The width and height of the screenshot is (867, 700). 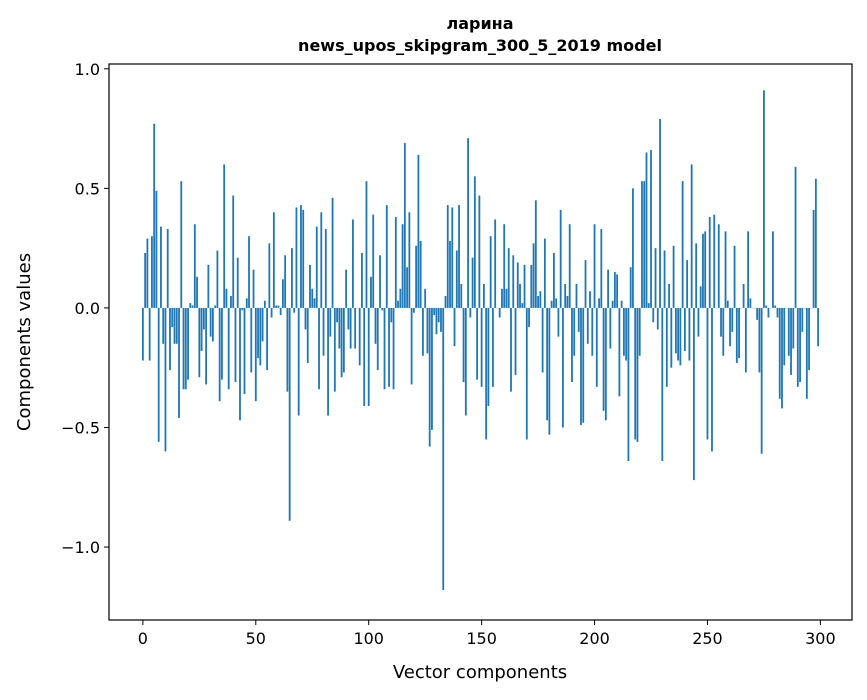 I want to click on chart-subtitle: news_upos_skipgram_300_5_2019 model, so click(x=480, y=45).